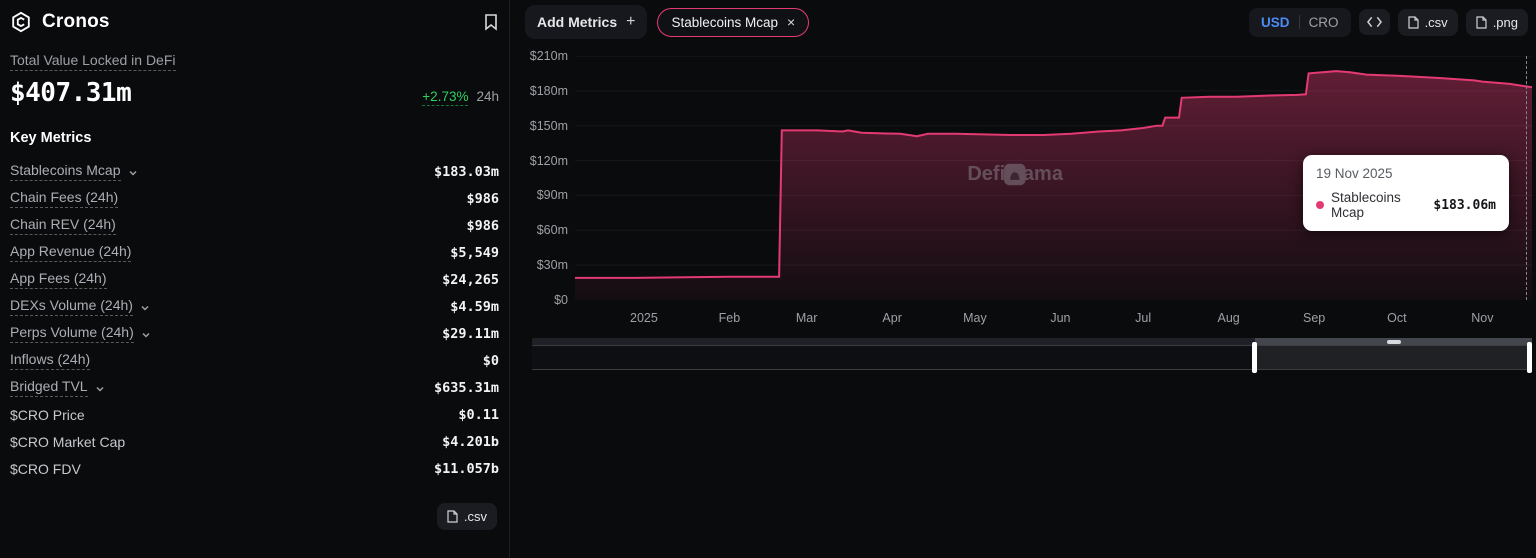  Describe the element at coordinates (254, 360) in the screenshot. I see `metric-row: Inflows (24h) $0` at that location.